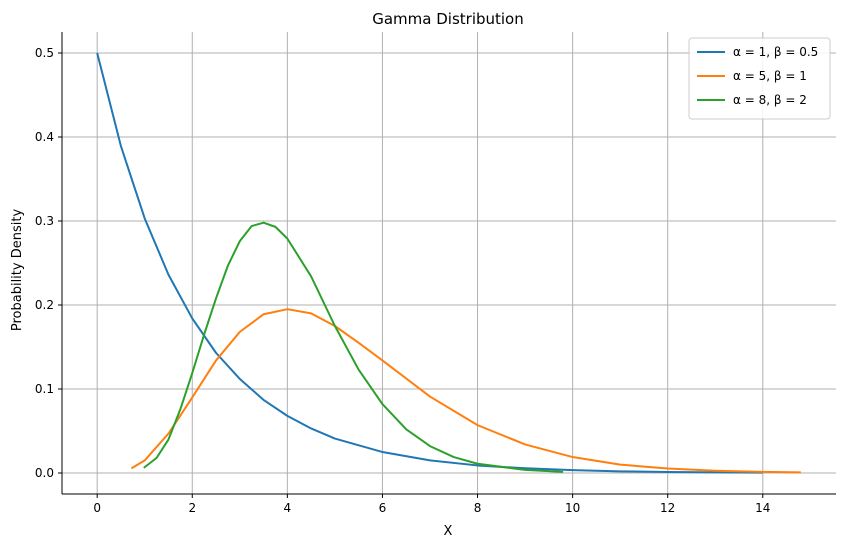  Describe the element at coordinates (44, 305) in the screenshot. I see `y-tick-label: 0.2` at that location.